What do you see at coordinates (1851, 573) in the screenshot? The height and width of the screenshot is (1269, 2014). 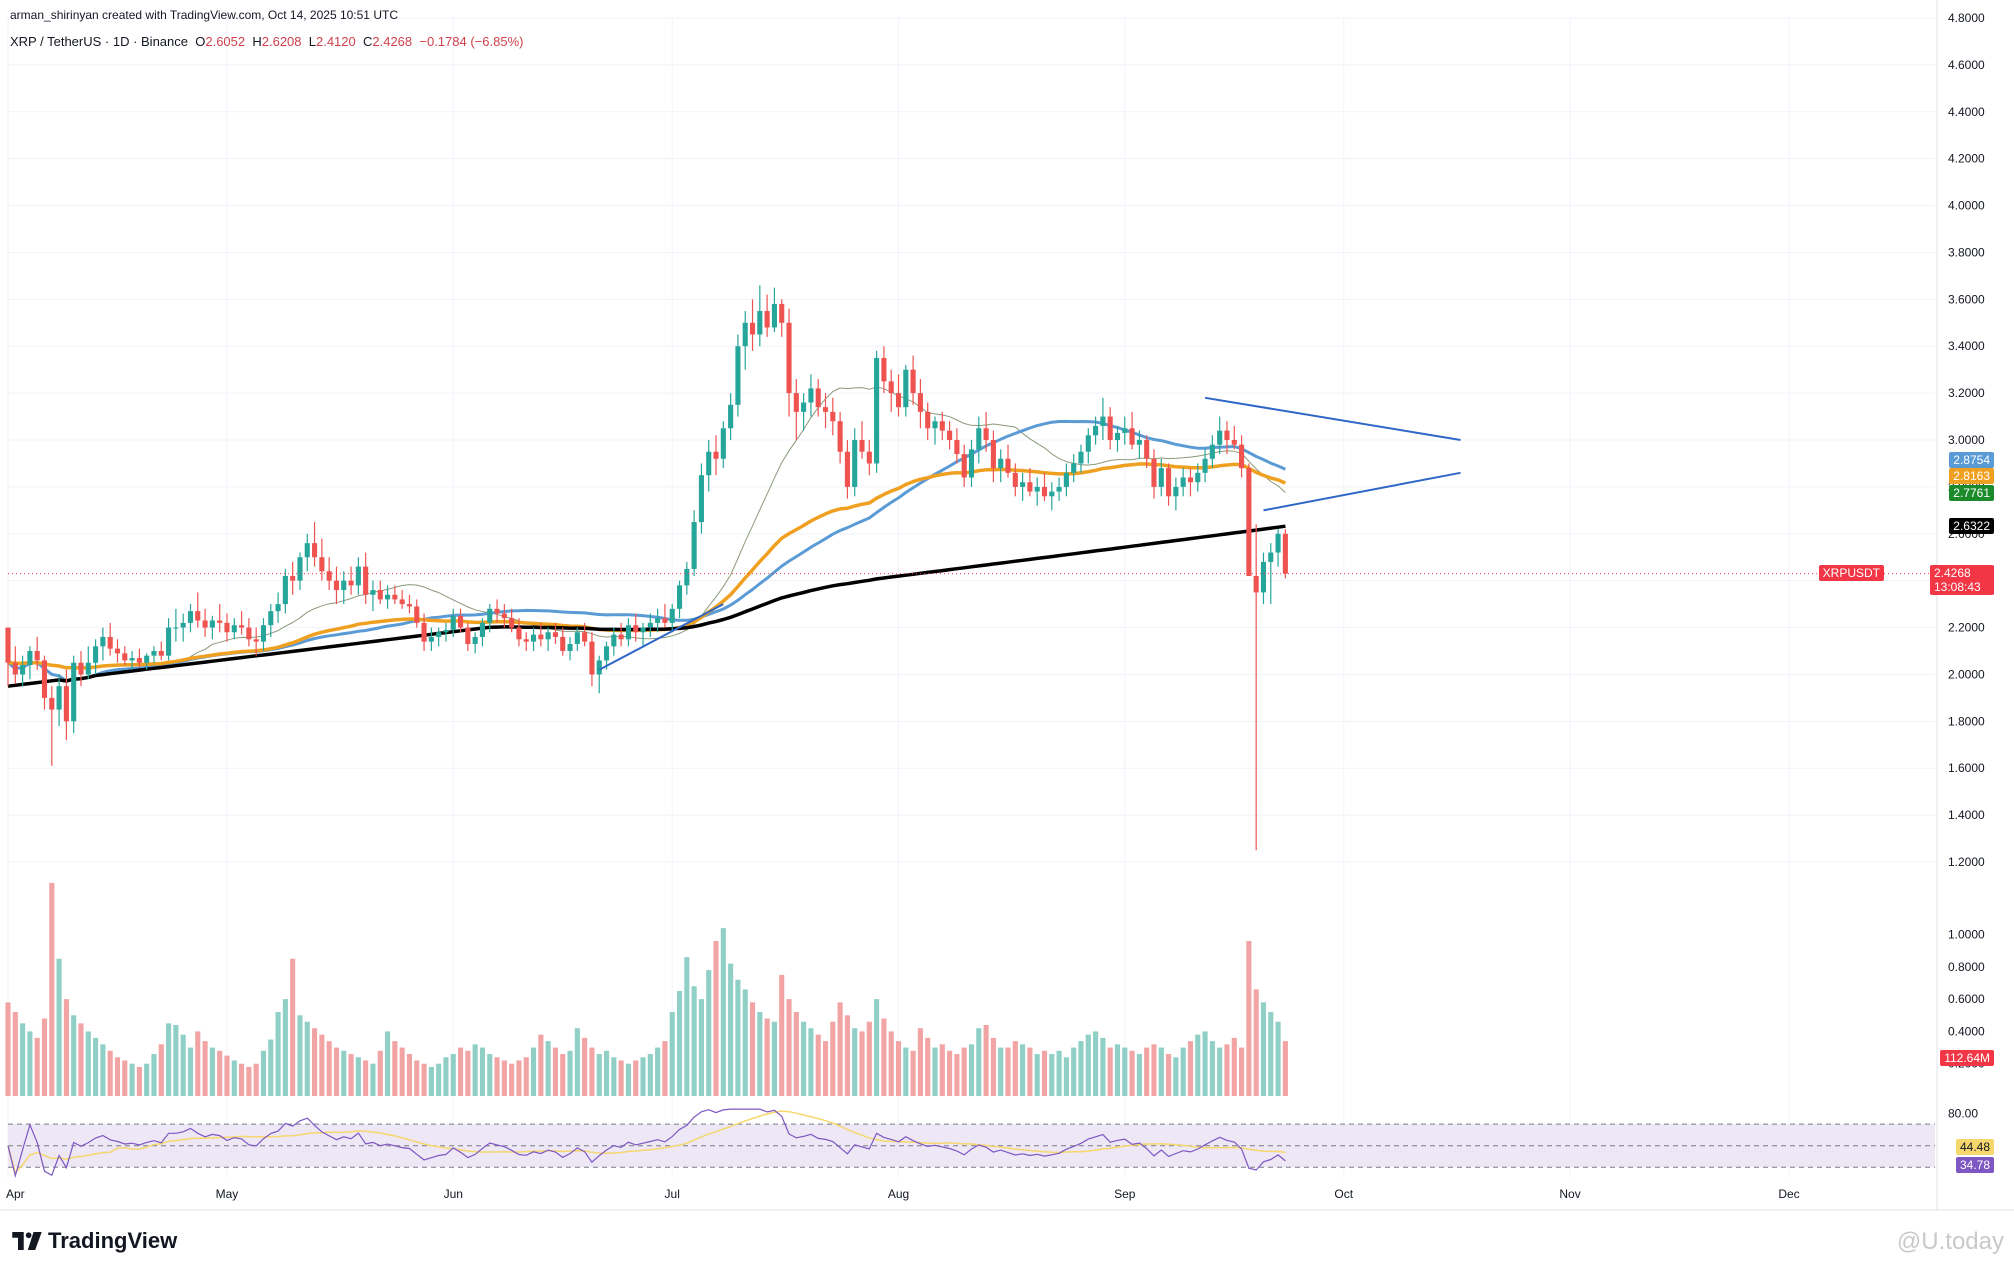 I see `last-price-symbol: XRPUSDT` at bounding box center [1851, 573].